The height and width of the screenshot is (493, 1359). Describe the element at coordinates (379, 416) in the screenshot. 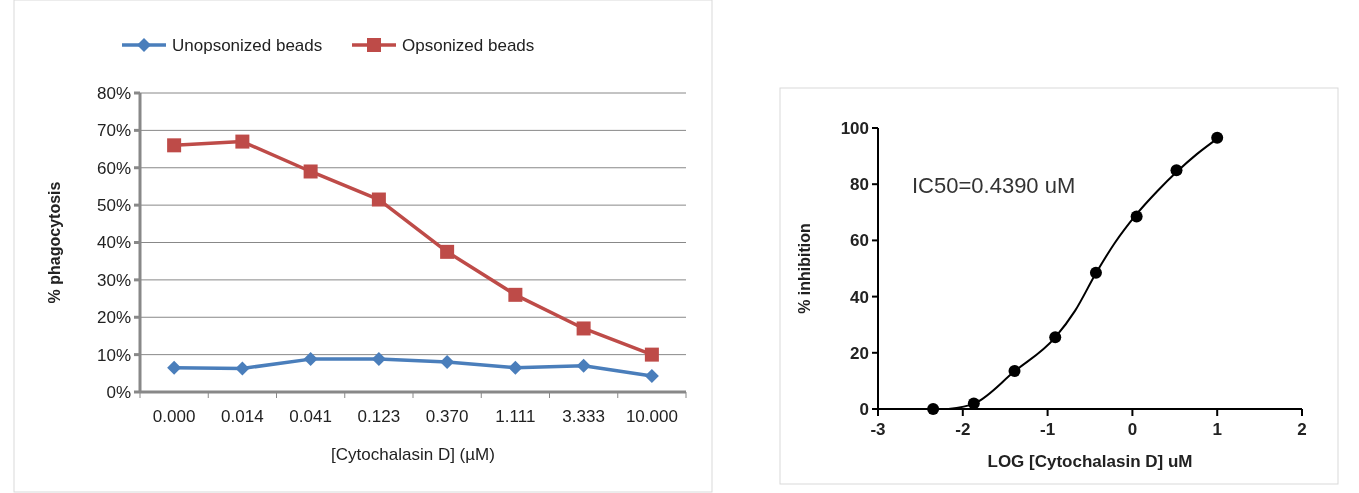

I see `x-tick-label: 0.123` at that location.